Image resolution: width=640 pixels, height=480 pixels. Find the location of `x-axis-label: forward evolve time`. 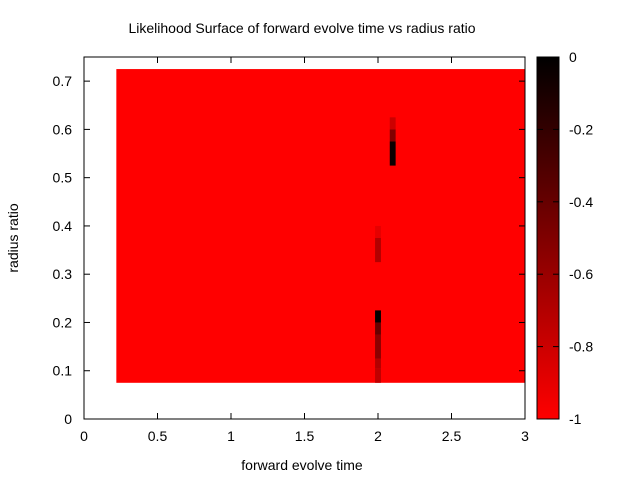

x-axis-label: forward evolve time is located at coordinates (302, 465).